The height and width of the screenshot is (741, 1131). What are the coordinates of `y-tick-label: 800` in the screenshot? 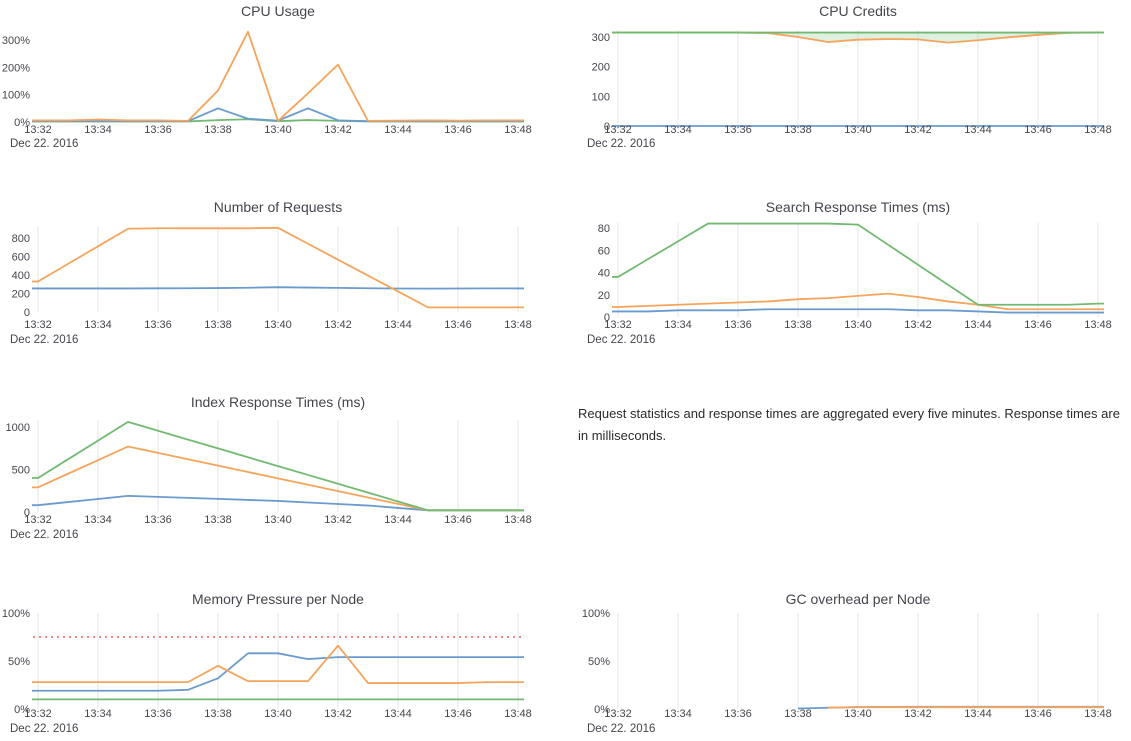 It's located at (21, 239).